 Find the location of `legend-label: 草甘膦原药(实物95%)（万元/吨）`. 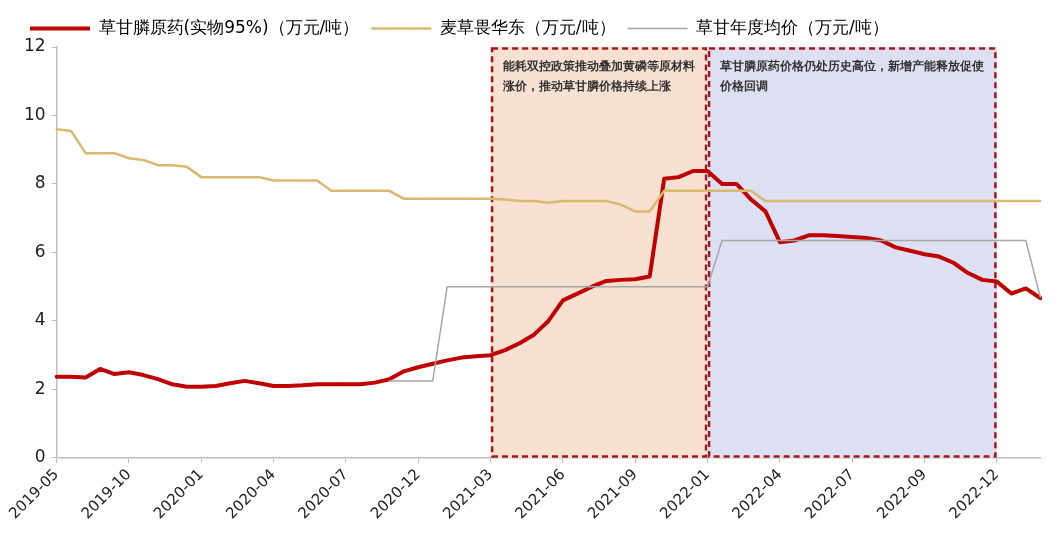

legend-label: 草甘膦原药(实物95%)（万元/吨） is located at coordinates (229, 26).